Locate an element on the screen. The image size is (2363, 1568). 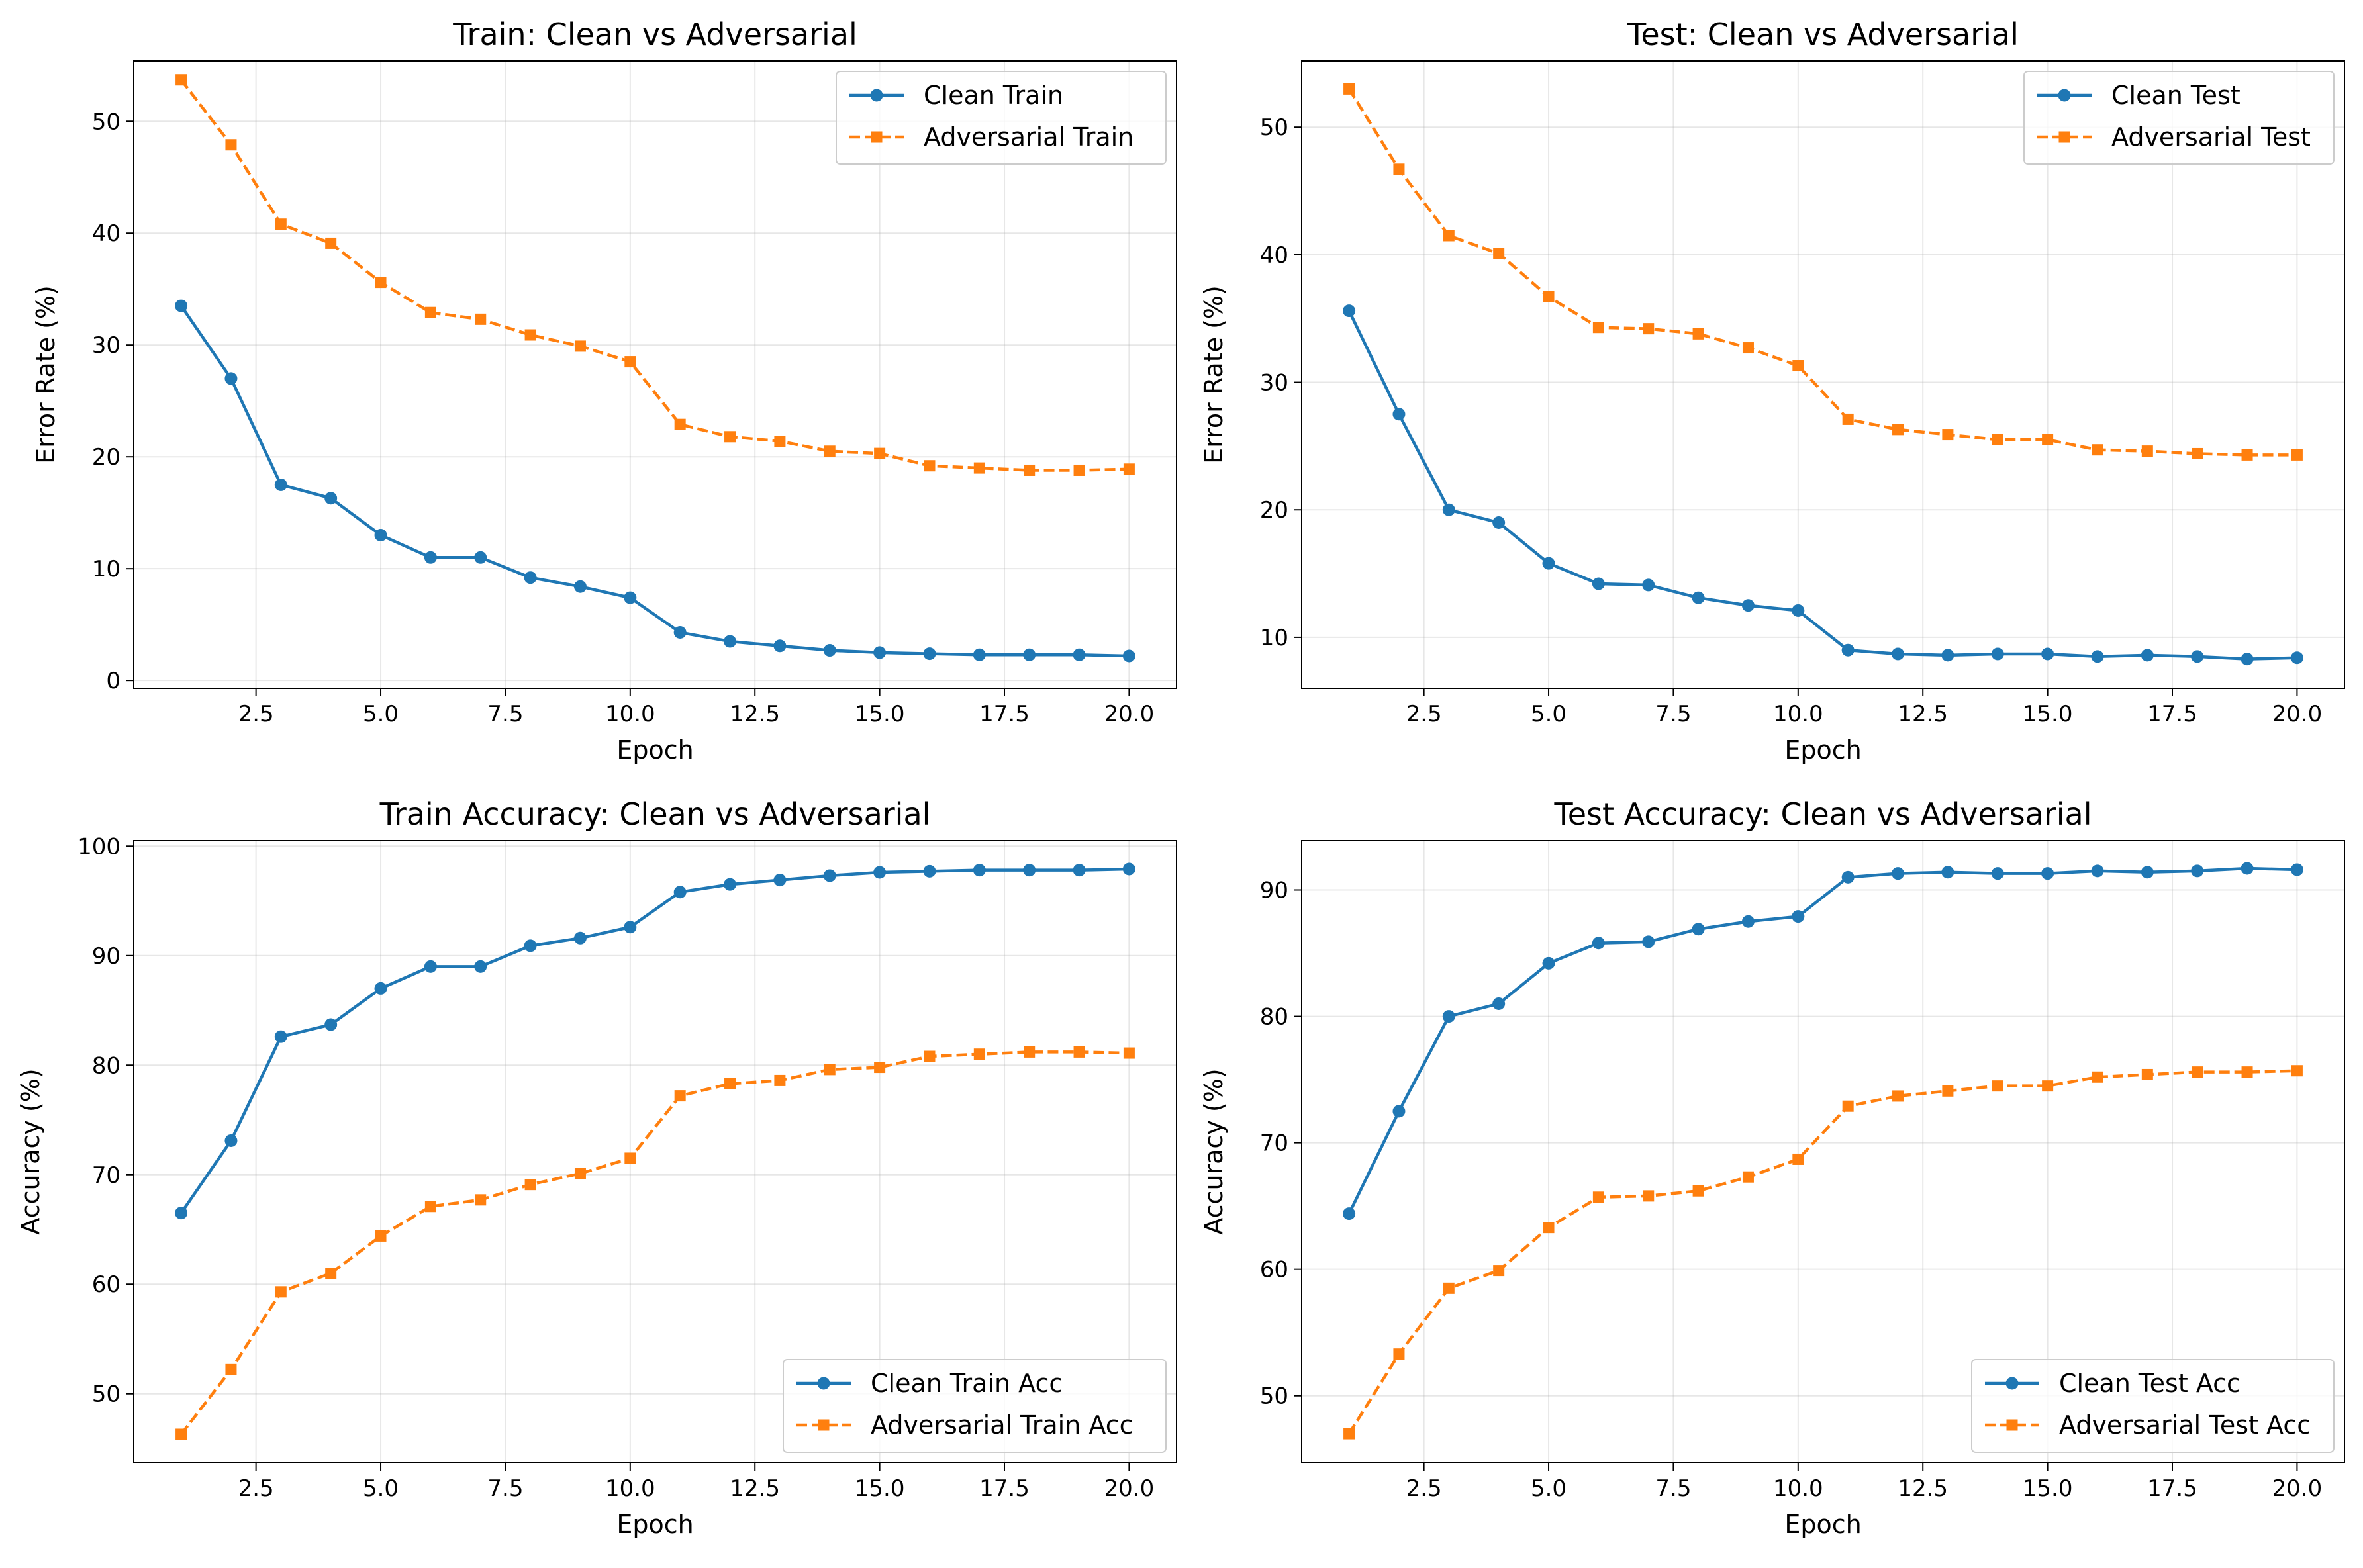
y-axis-ticks: 50 60 70 80 90 100 is located at coordinates (106, 1120).